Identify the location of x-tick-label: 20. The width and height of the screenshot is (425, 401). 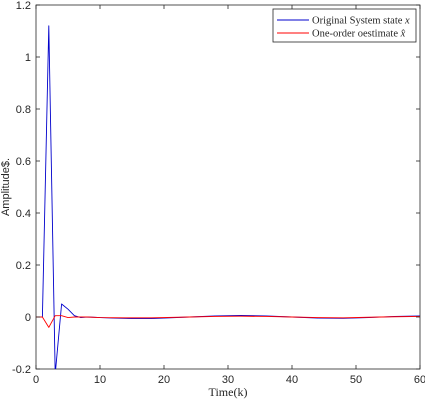
(164, 380).